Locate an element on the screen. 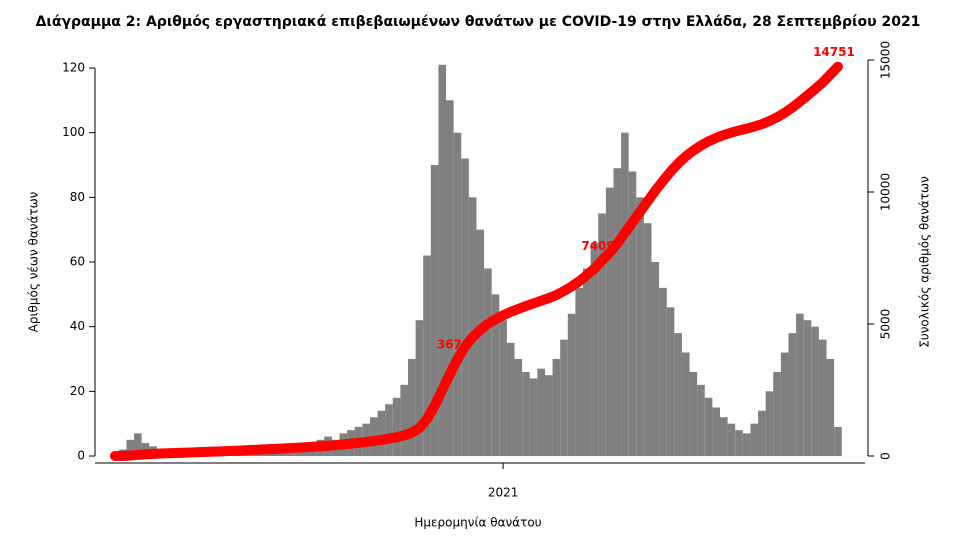 This screenshot has height=544, width=967. x-tick-label: 2021 is located at coordinates (503, 493).